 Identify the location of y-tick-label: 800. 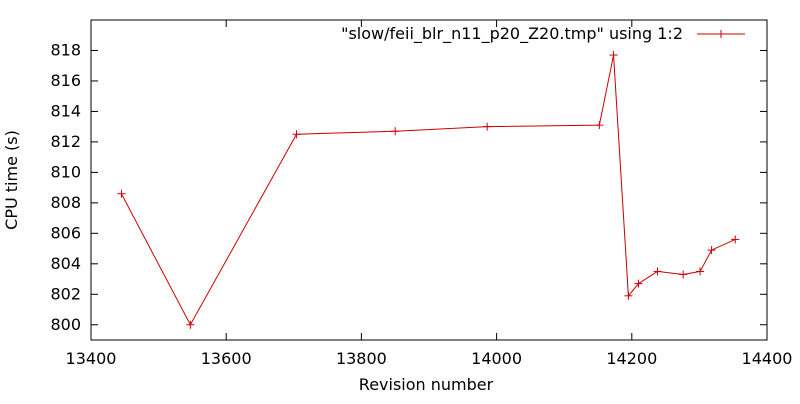
(65, 324).